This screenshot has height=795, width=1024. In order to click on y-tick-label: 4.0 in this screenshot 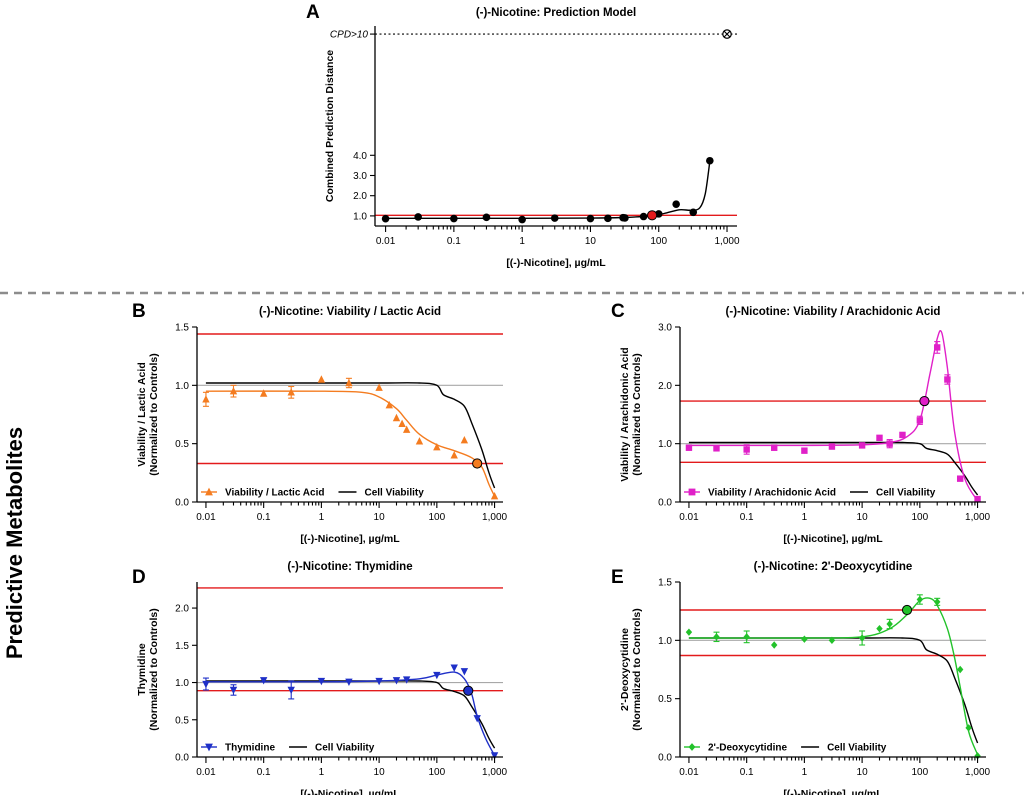, I will do `click(360, 156)`.